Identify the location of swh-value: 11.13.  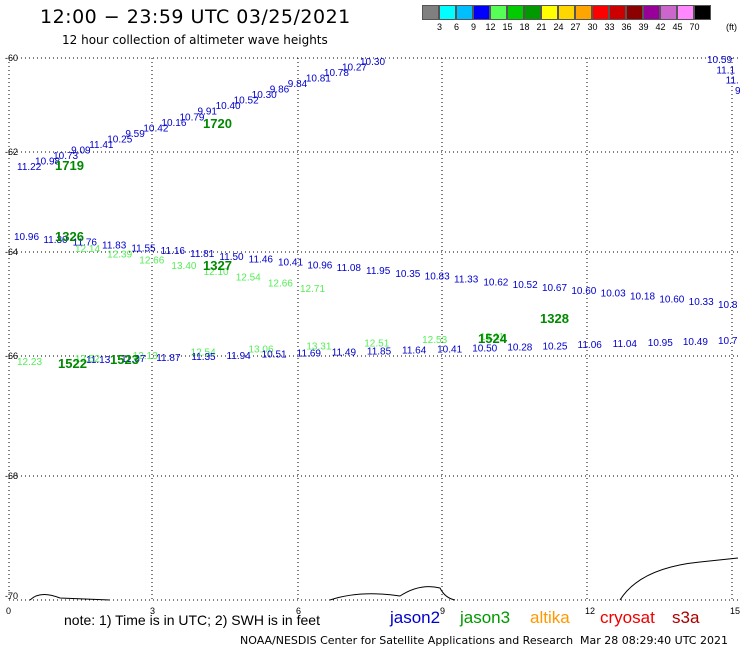
(98, 360).